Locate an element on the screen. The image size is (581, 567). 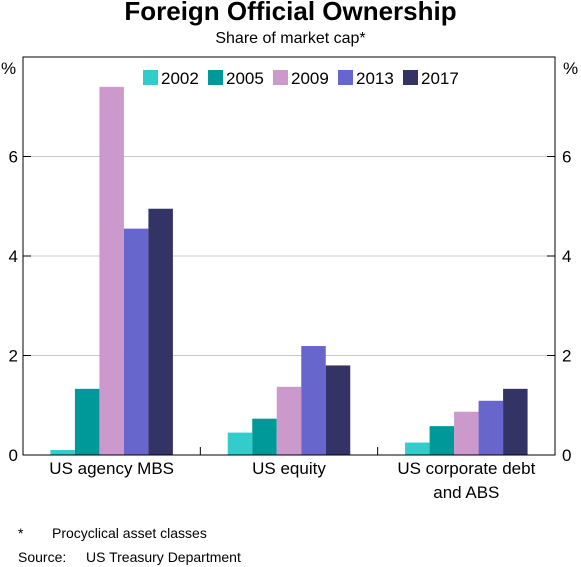
y-tick-label-left: 2 is located at coordinates (13, 356).